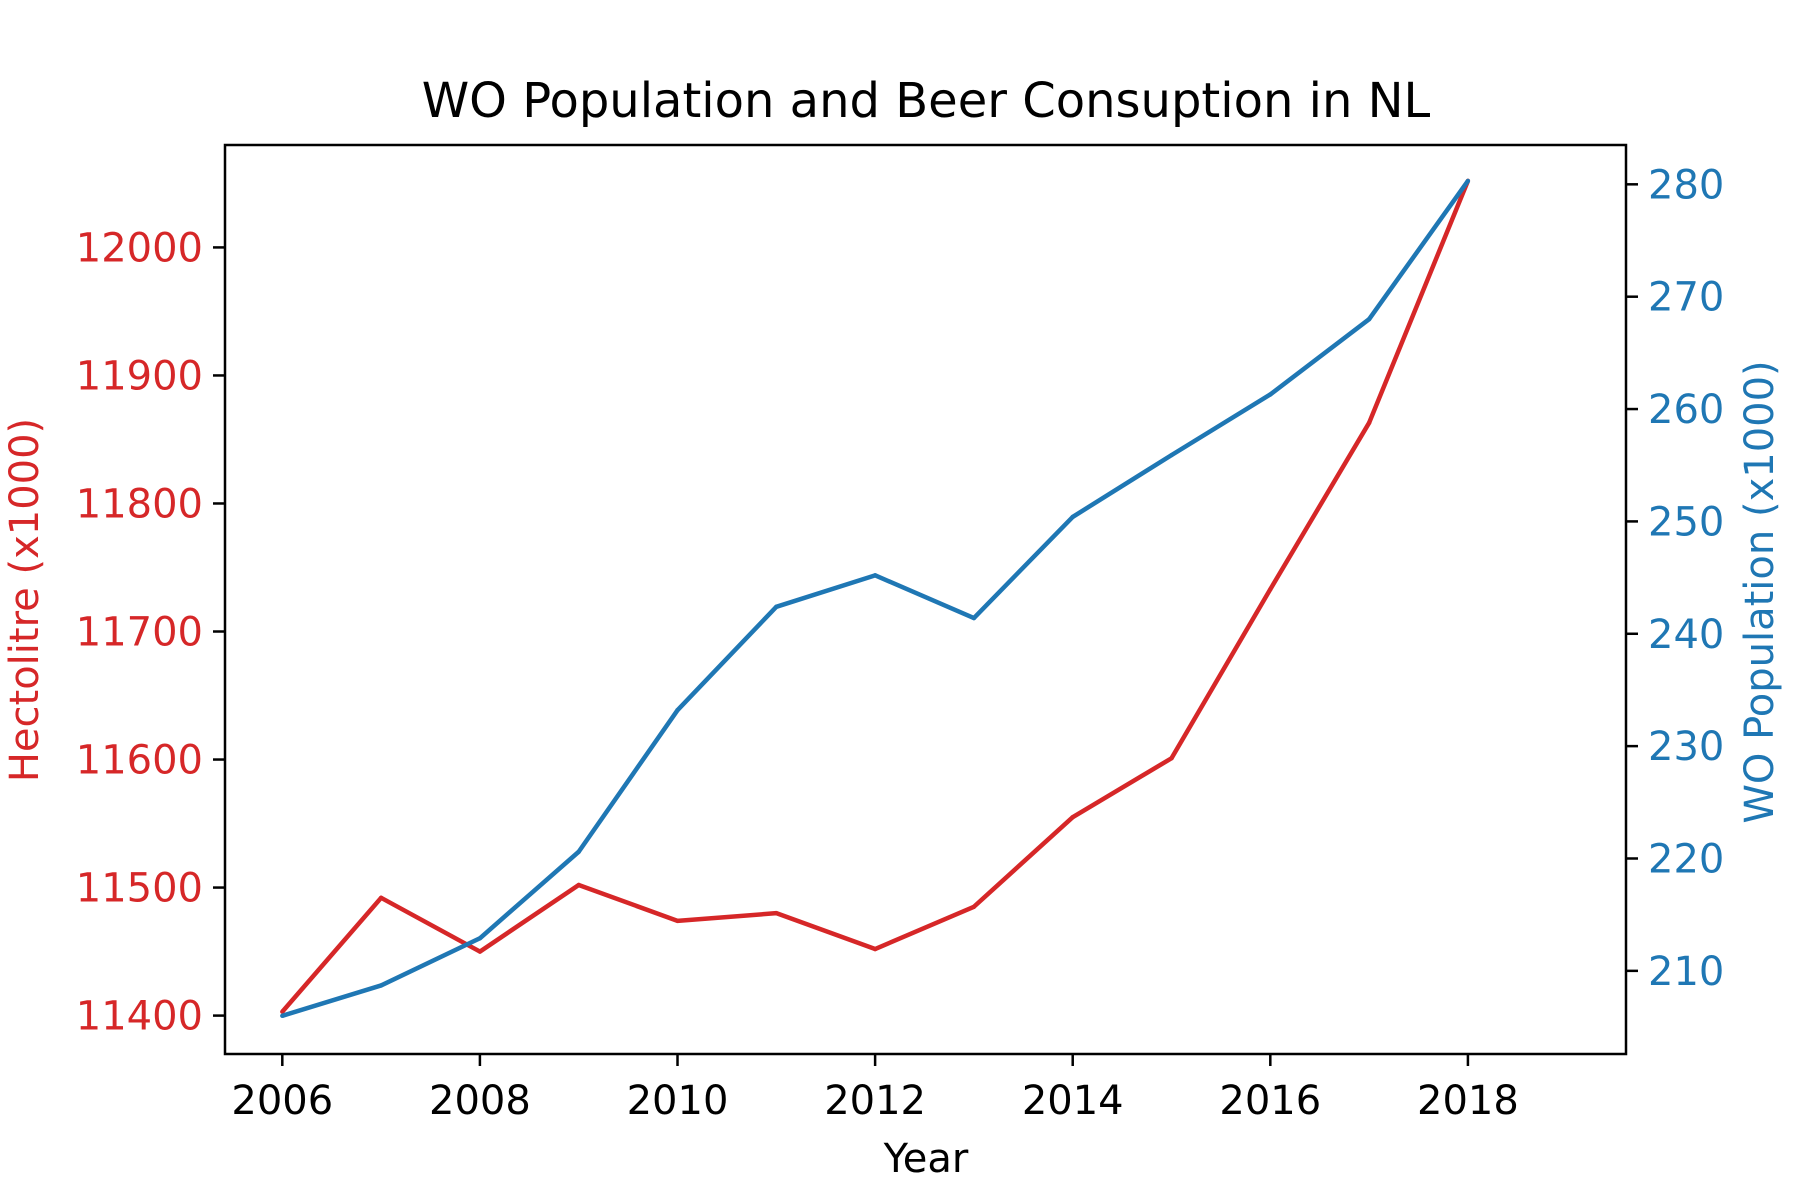  Describe the element at coordinates (1270, 394) in the screenshot. I see `population-point-2016` at that location.